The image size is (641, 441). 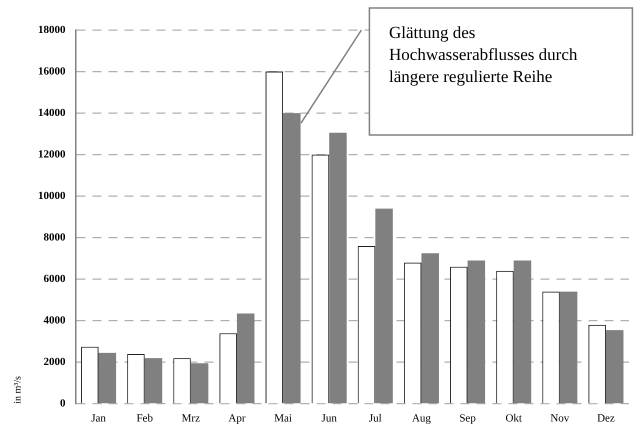 What do you see at coordinates (52, 30) in the screenshot?
I see `y-tick-label: 18000` at bounding box center [52, 30].